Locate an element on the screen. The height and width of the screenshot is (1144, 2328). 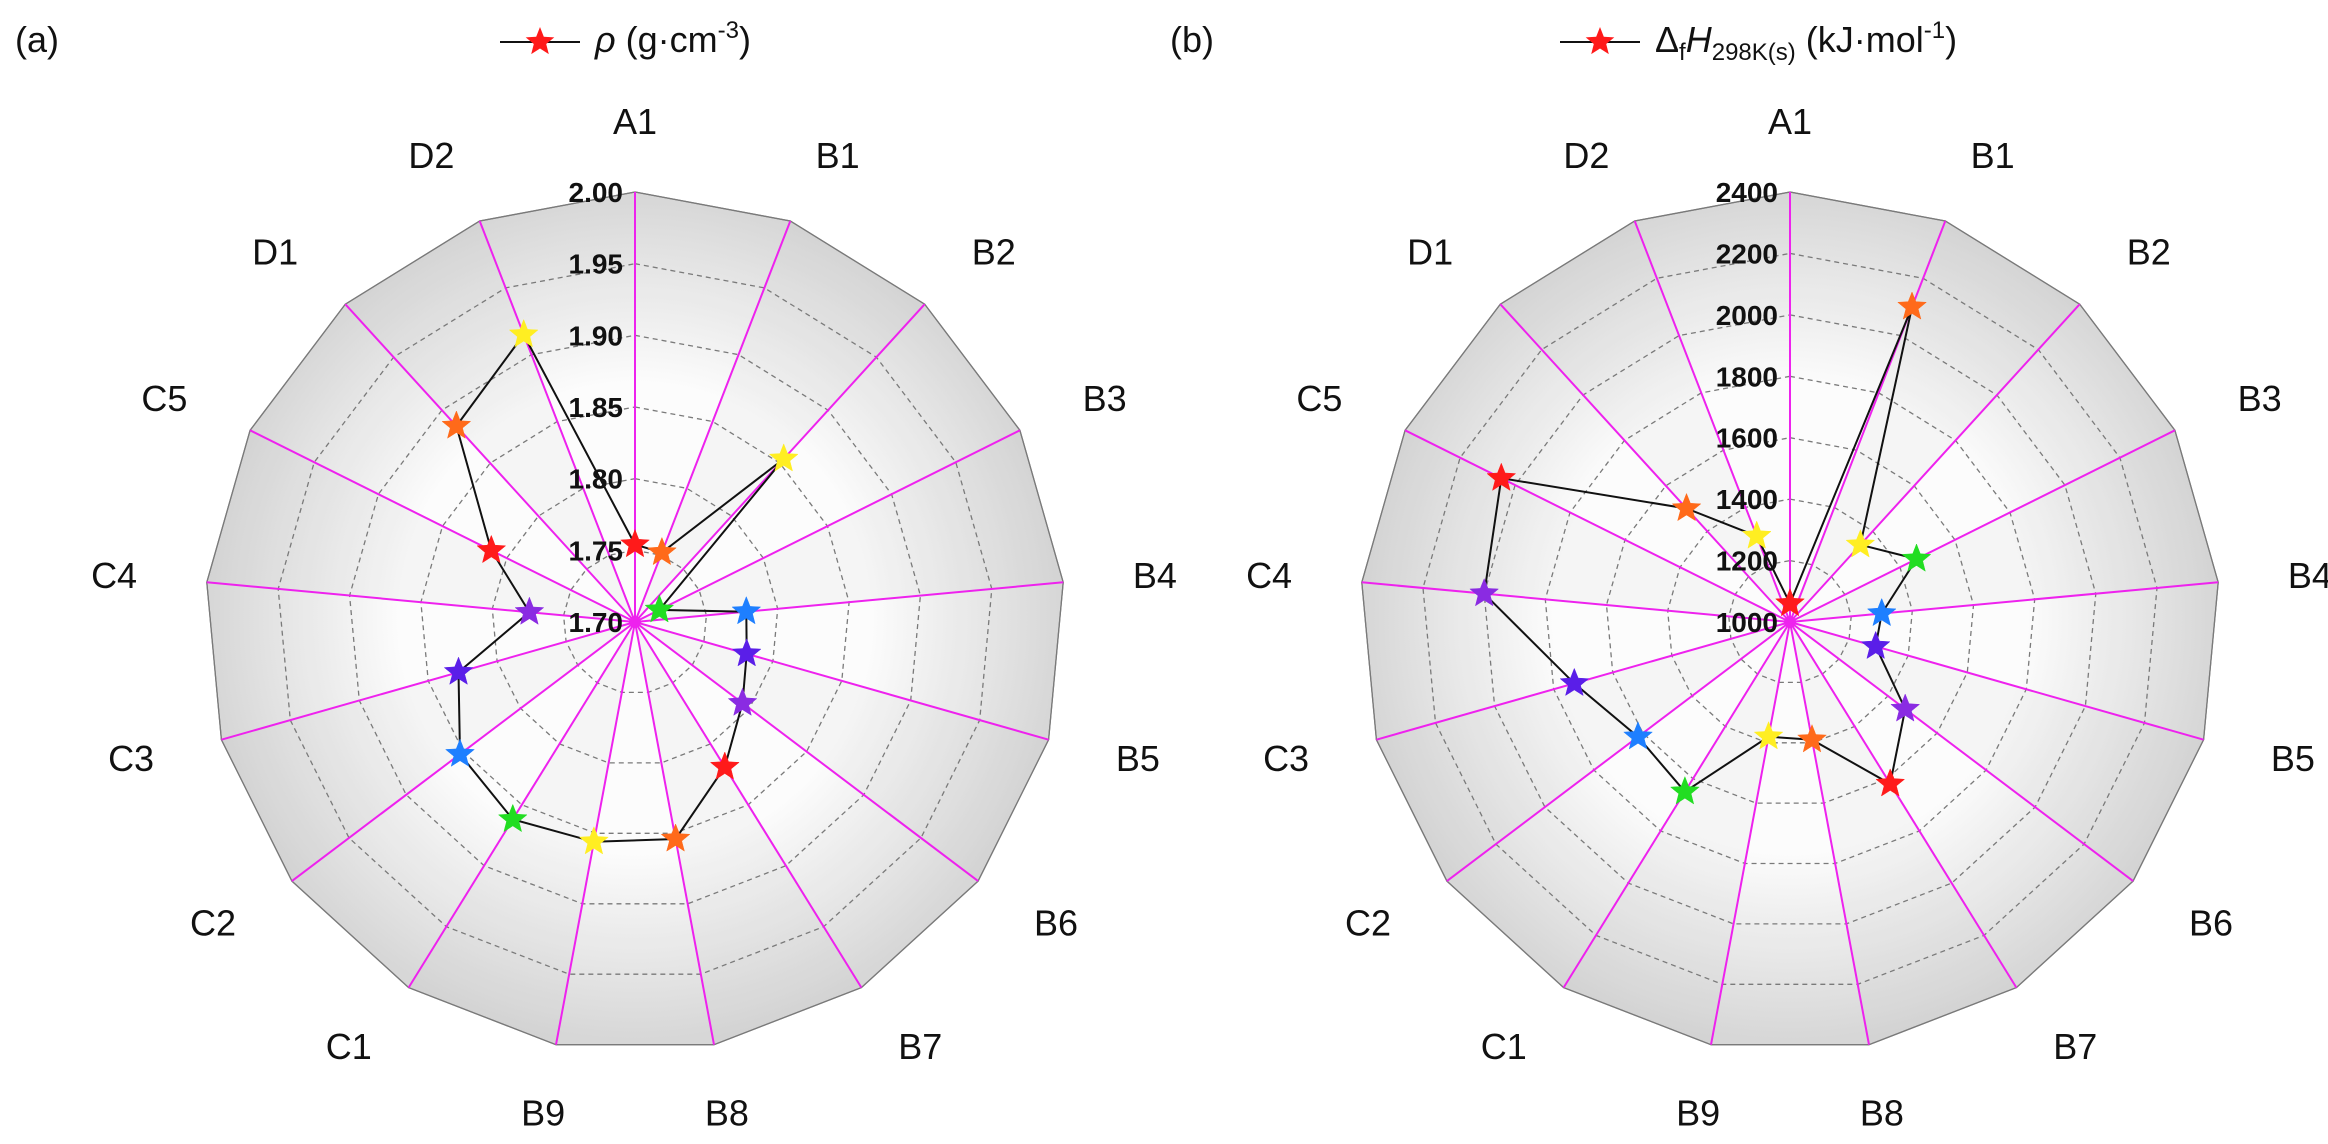
spoke-B7 is located at coordinates (1903, 805).